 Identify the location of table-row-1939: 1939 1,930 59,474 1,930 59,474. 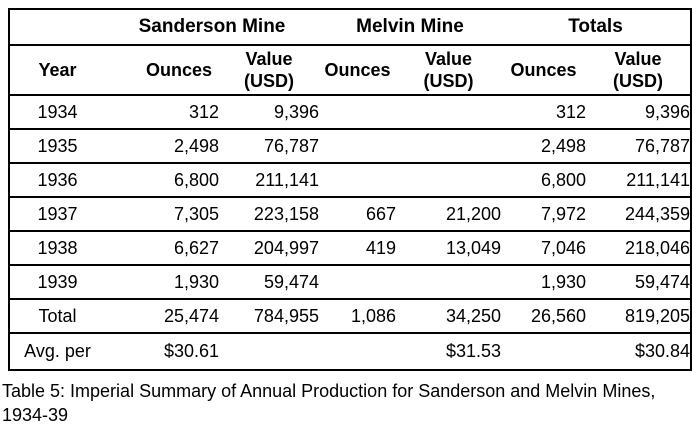
(350, 282).